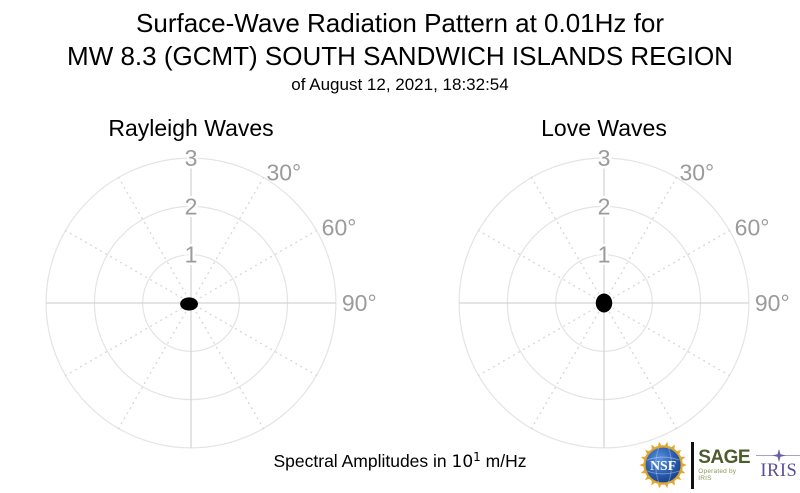 The height and width of the screenshot is (493, 800). What do you see at coordinates (462, 462) in the screenshot?
I see `caption-base: 10` at bounding box center [462, 462].